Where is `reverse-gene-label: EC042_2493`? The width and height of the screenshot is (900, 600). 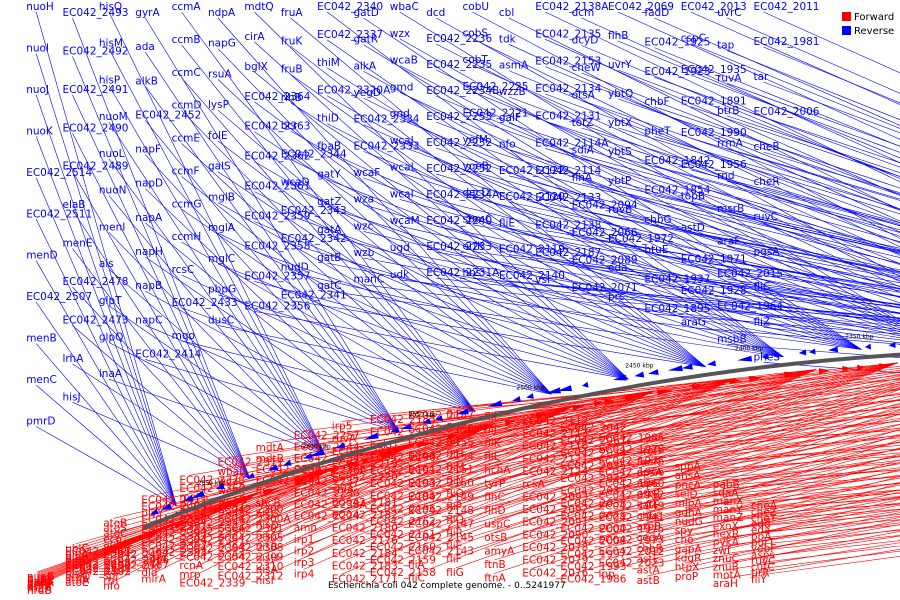
reverse-gene-label: EC042_2493 is located at coordinates (96, 13).